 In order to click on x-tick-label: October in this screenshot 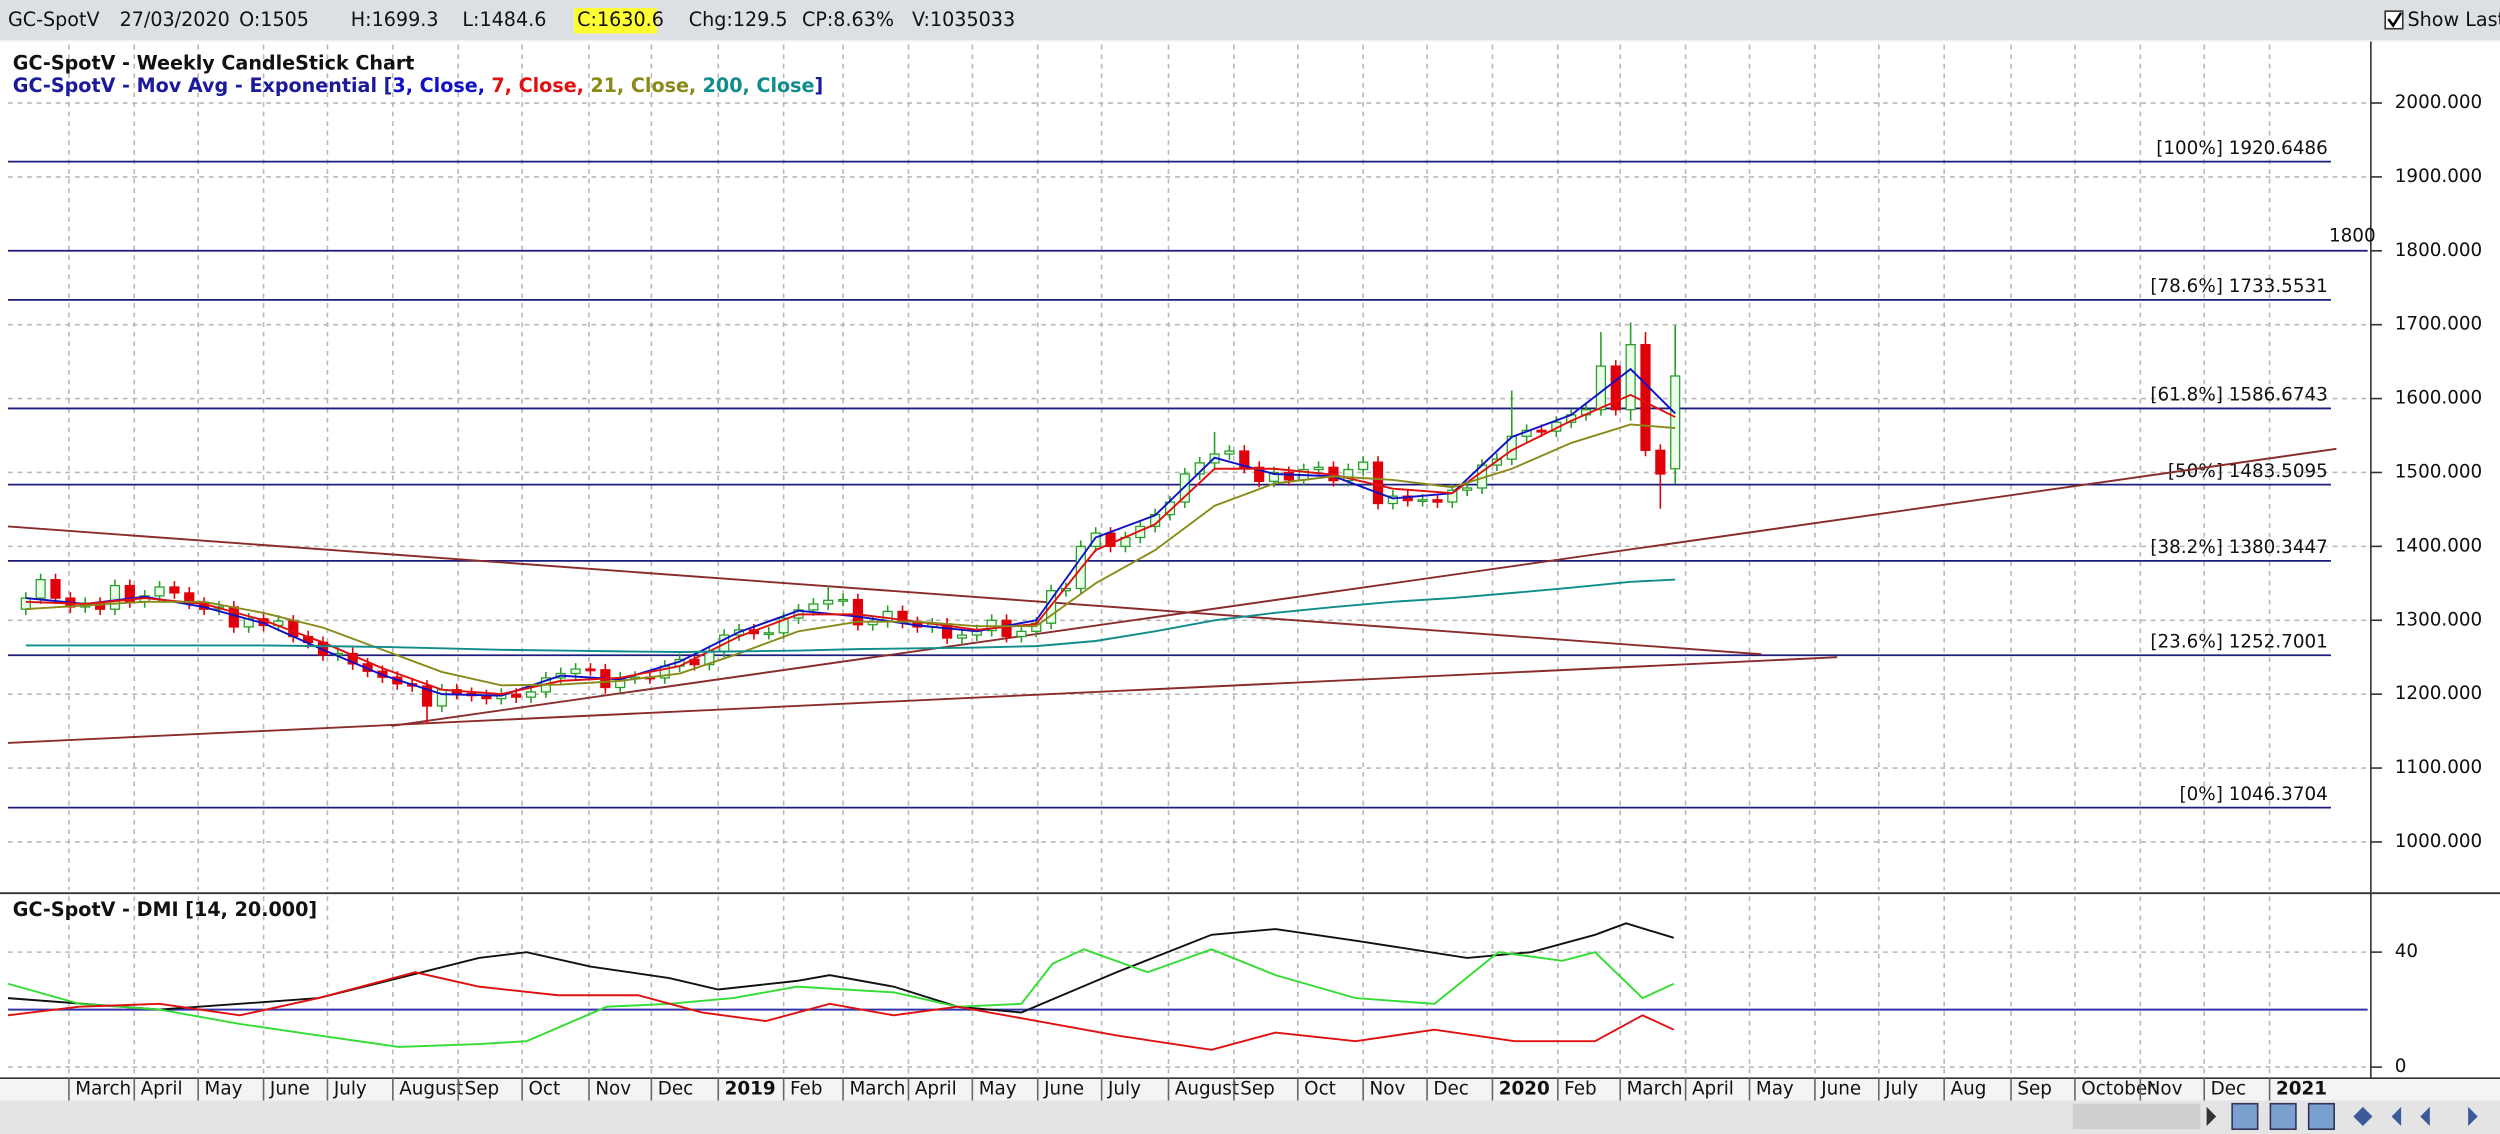, I will do `click(2118, 1088)`.